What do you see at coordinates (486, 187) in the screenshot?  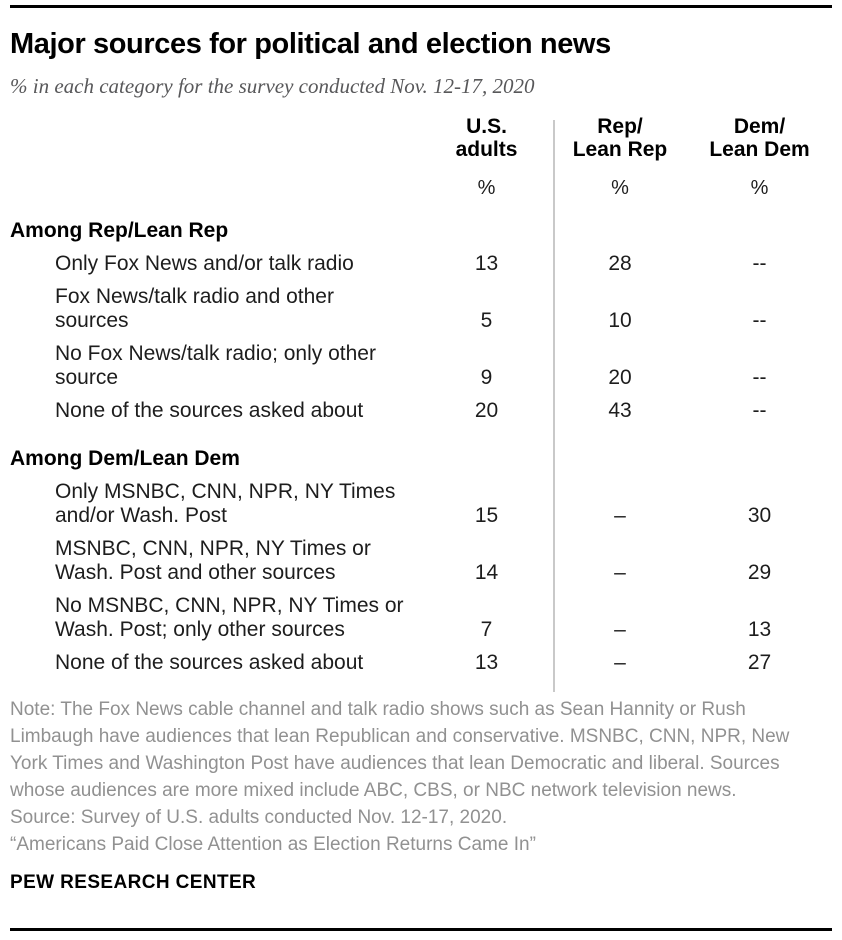 I see `unit-us-adults: %` at bounding box center [486, 187].